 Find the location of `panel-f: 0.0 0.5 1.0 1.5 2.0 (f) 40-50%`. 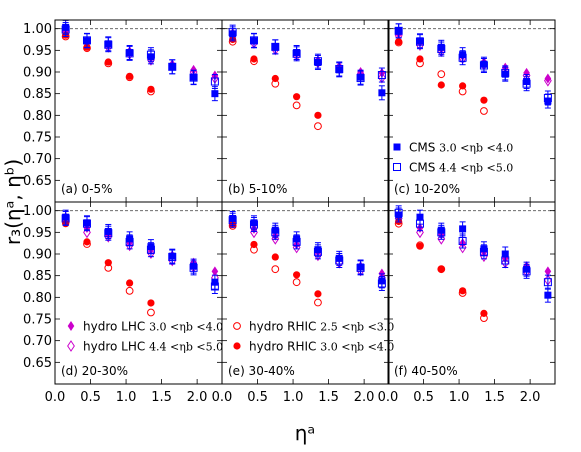

panel-f: 0.0 0.5 1.0 1.5 2.0 (f) 40-50% is located at coordinates (467, 303).